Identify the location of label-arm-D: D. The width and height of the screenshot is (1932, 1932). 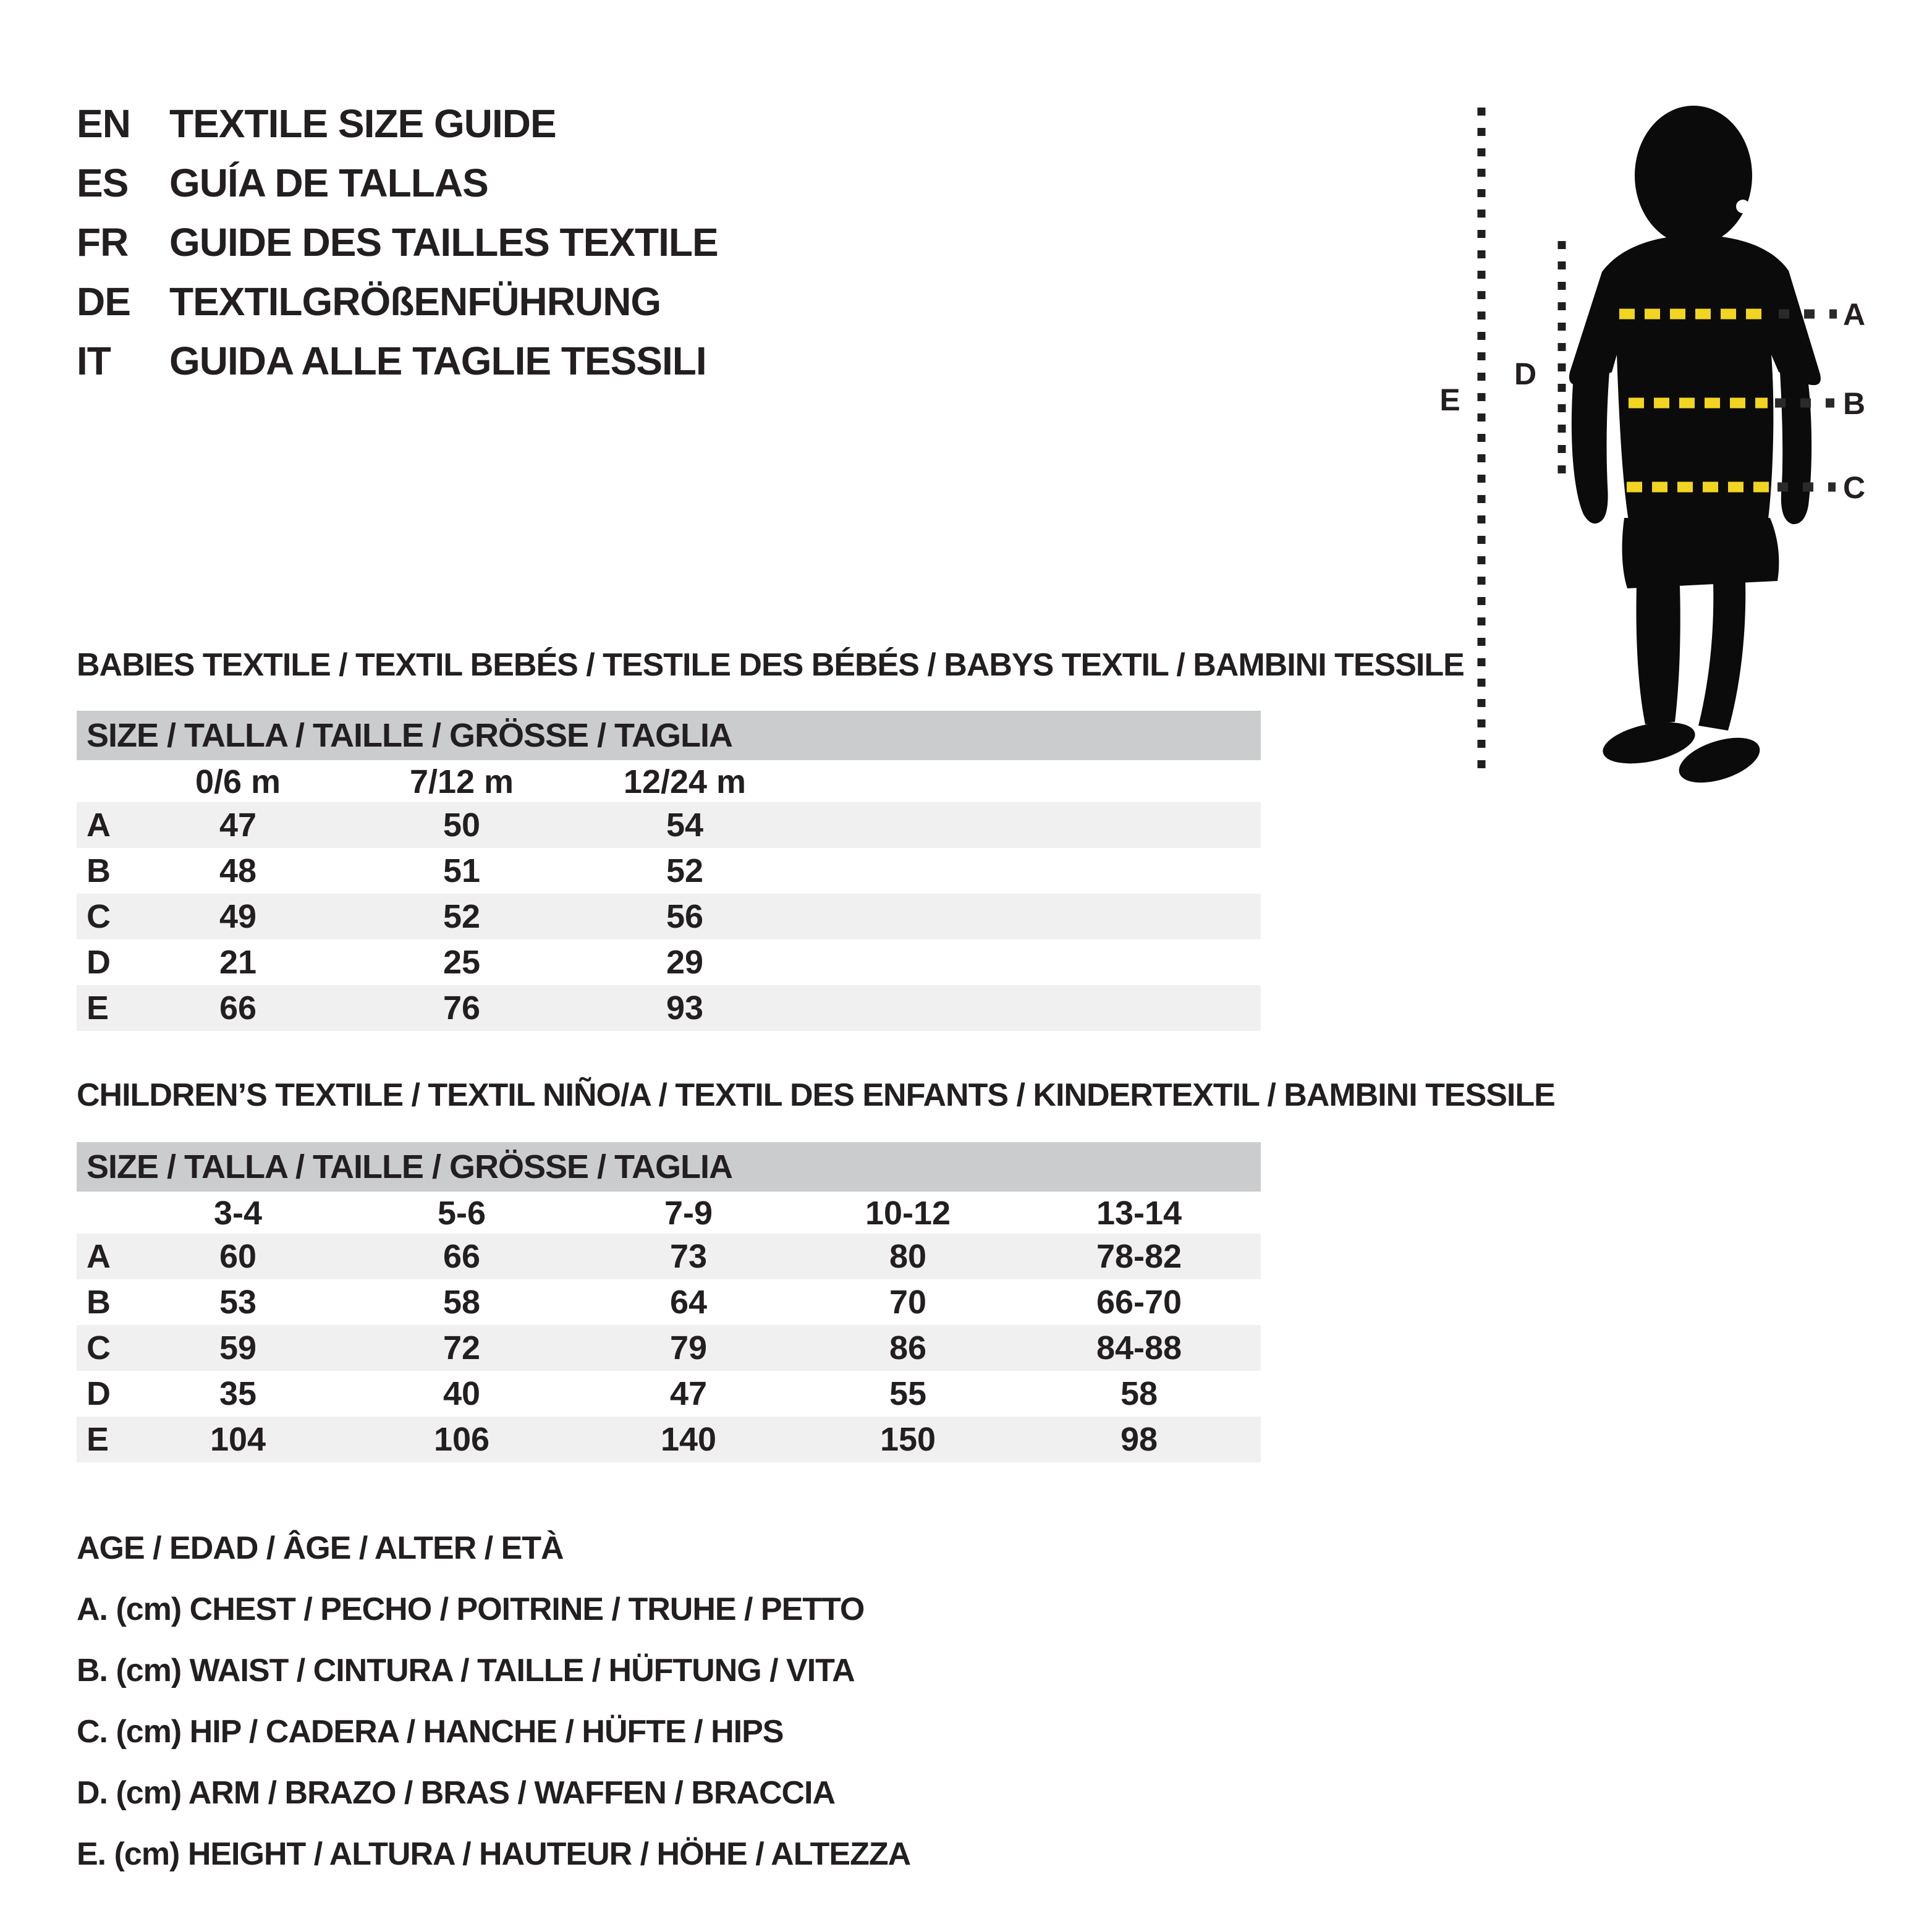
(1525, 374).